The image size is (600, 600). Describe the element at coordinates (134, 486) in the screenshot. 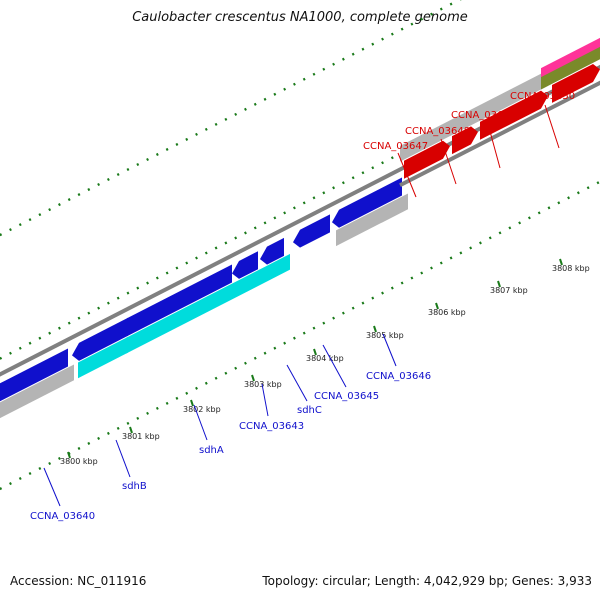

I see `gene-label-reverse: sdhB` at that location.